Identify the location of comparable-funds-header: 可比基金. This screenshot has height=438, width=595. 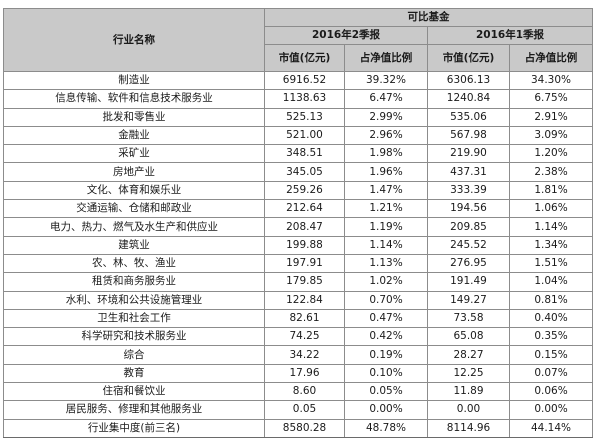
(428, 17).